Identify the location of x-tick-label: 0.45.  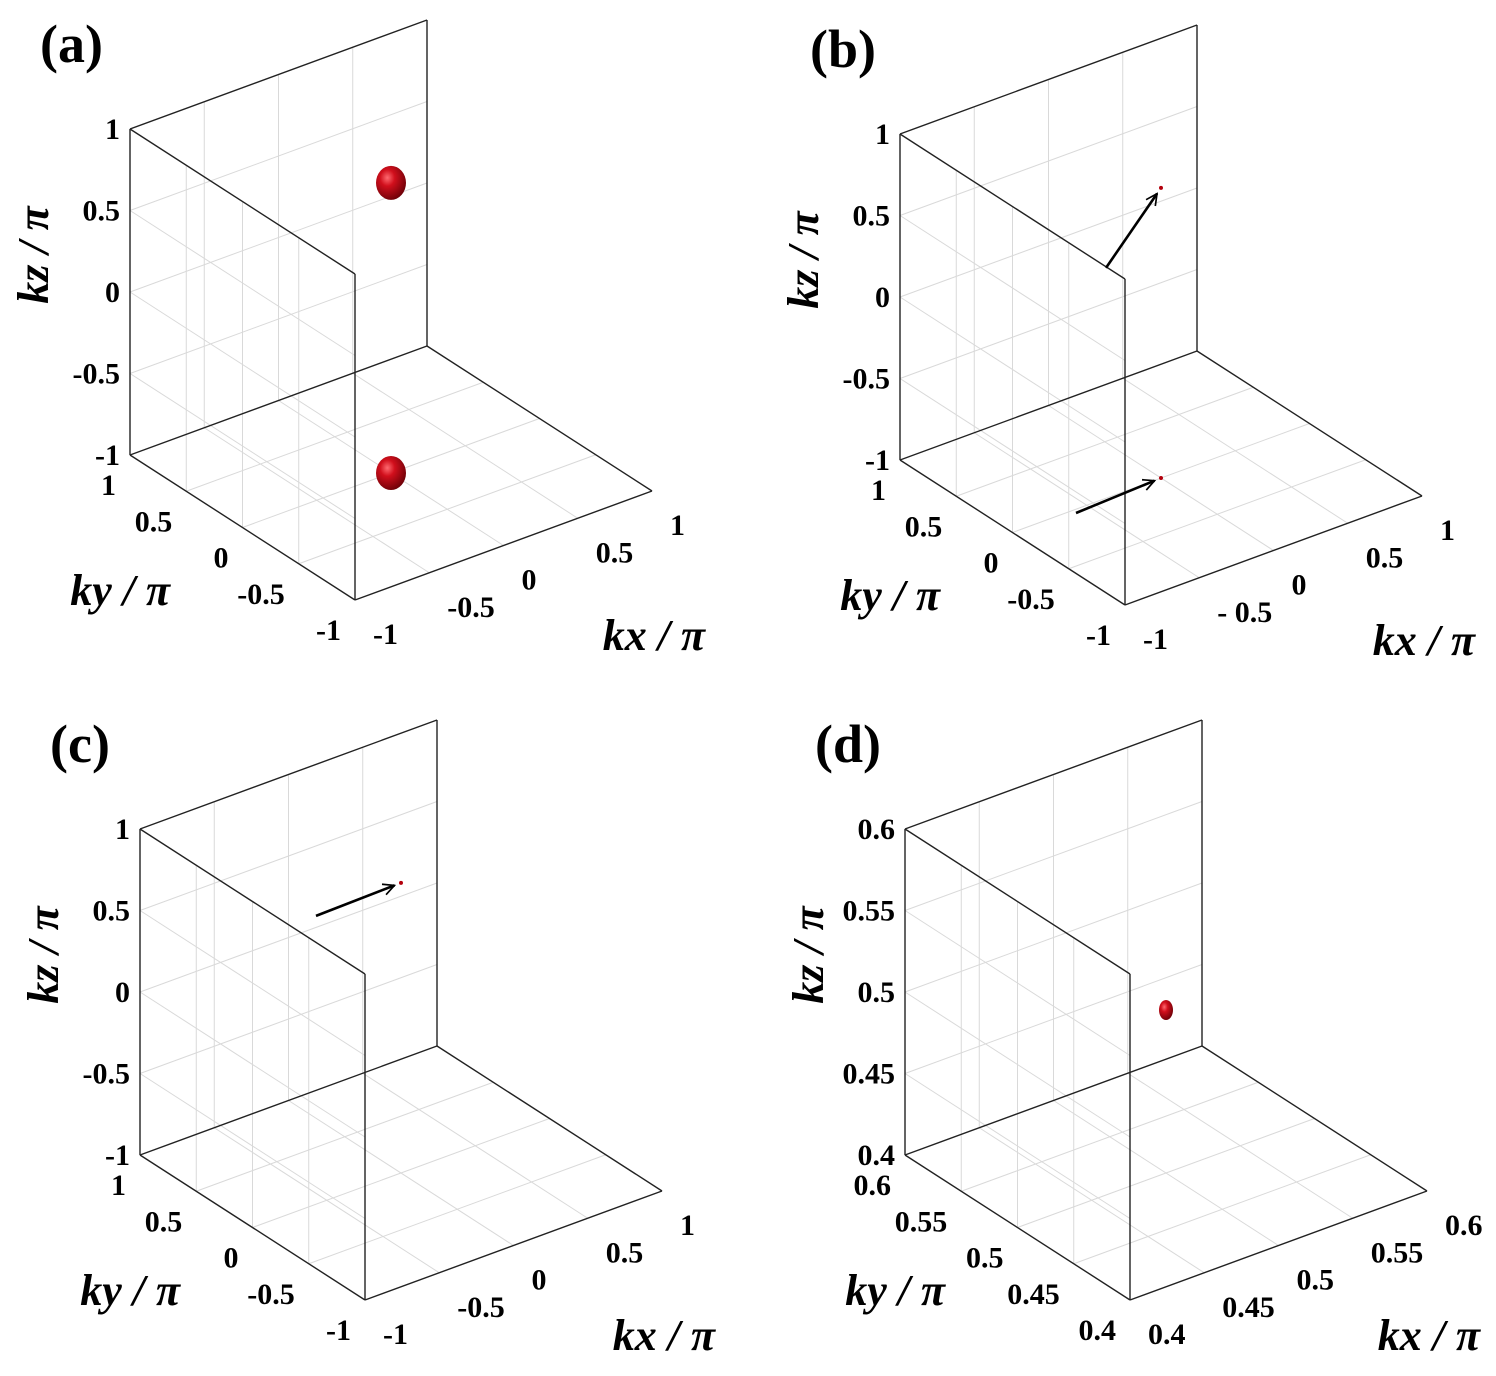
(1248, 1307).